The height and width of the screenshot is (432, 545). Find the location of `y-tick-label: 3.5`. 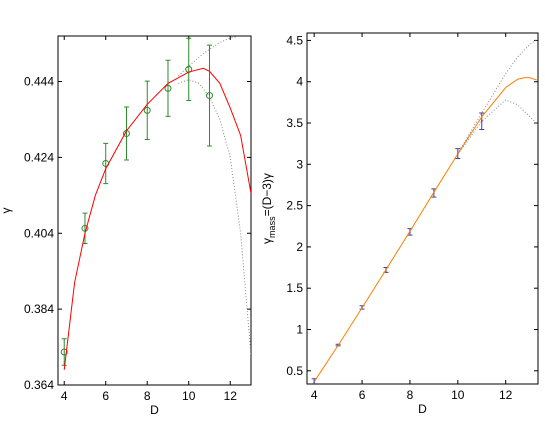

y-tick-label: 3.5 is located at coordinates (294, 123).